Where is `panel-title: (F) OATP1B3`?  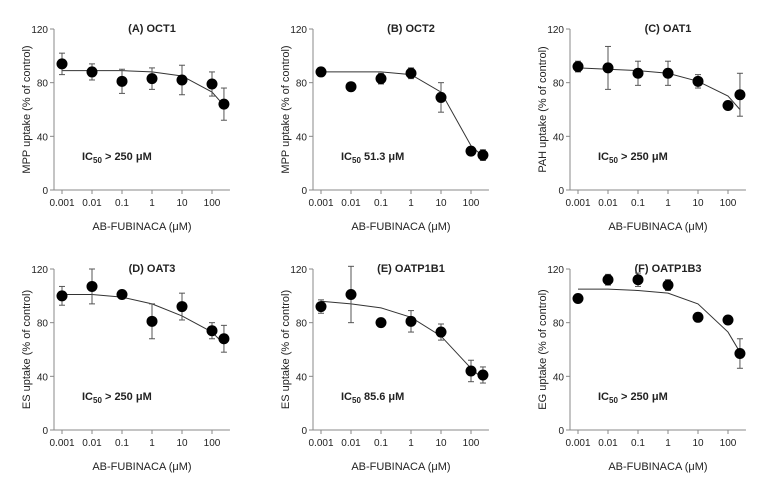 panel-title: (F) OATP1B3 is located at coordinates (667, 269).